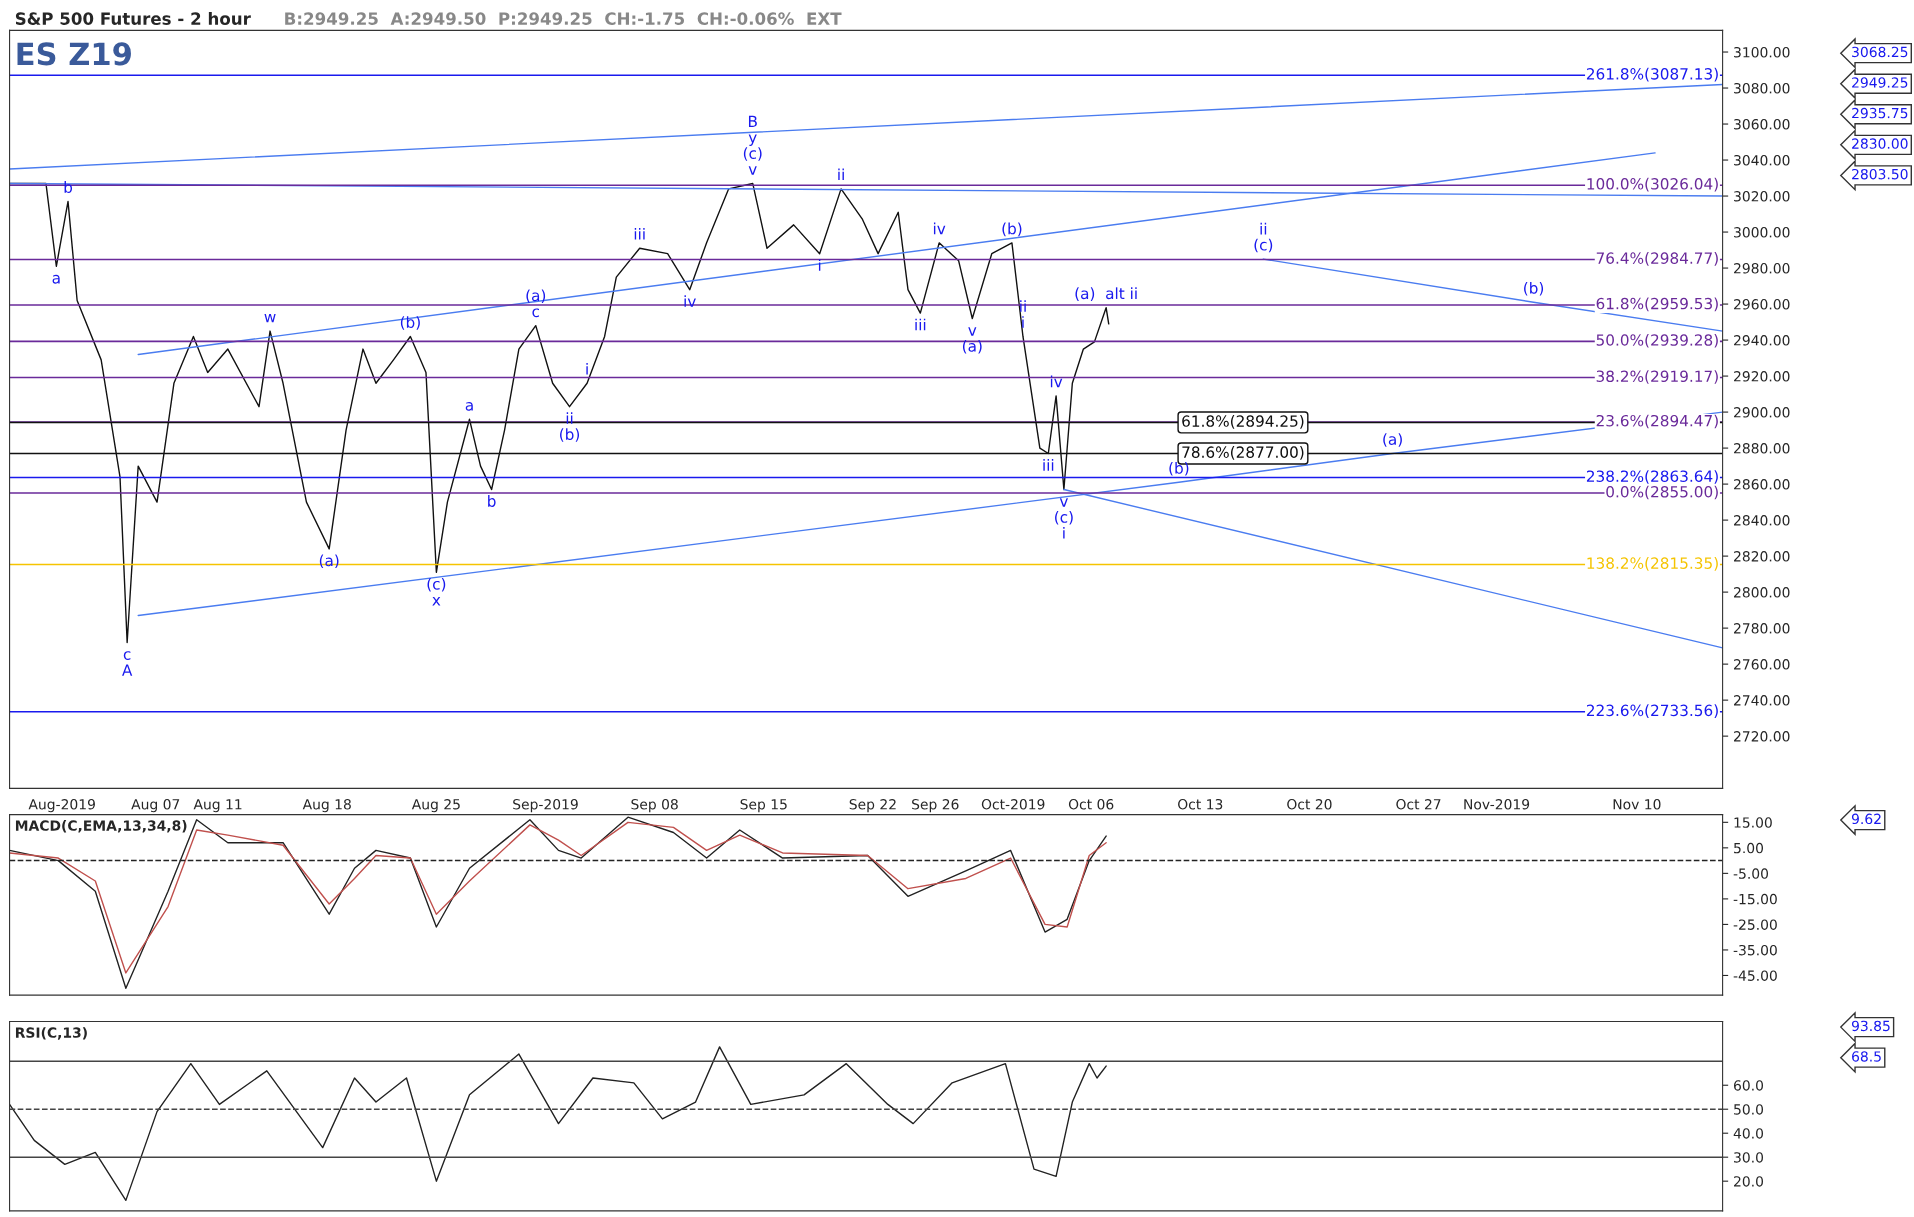 The image size is (1914, 1217). Describe the element at coordinates (1866, 1056) in the screenshot. I see `text: 68.5` at that location.